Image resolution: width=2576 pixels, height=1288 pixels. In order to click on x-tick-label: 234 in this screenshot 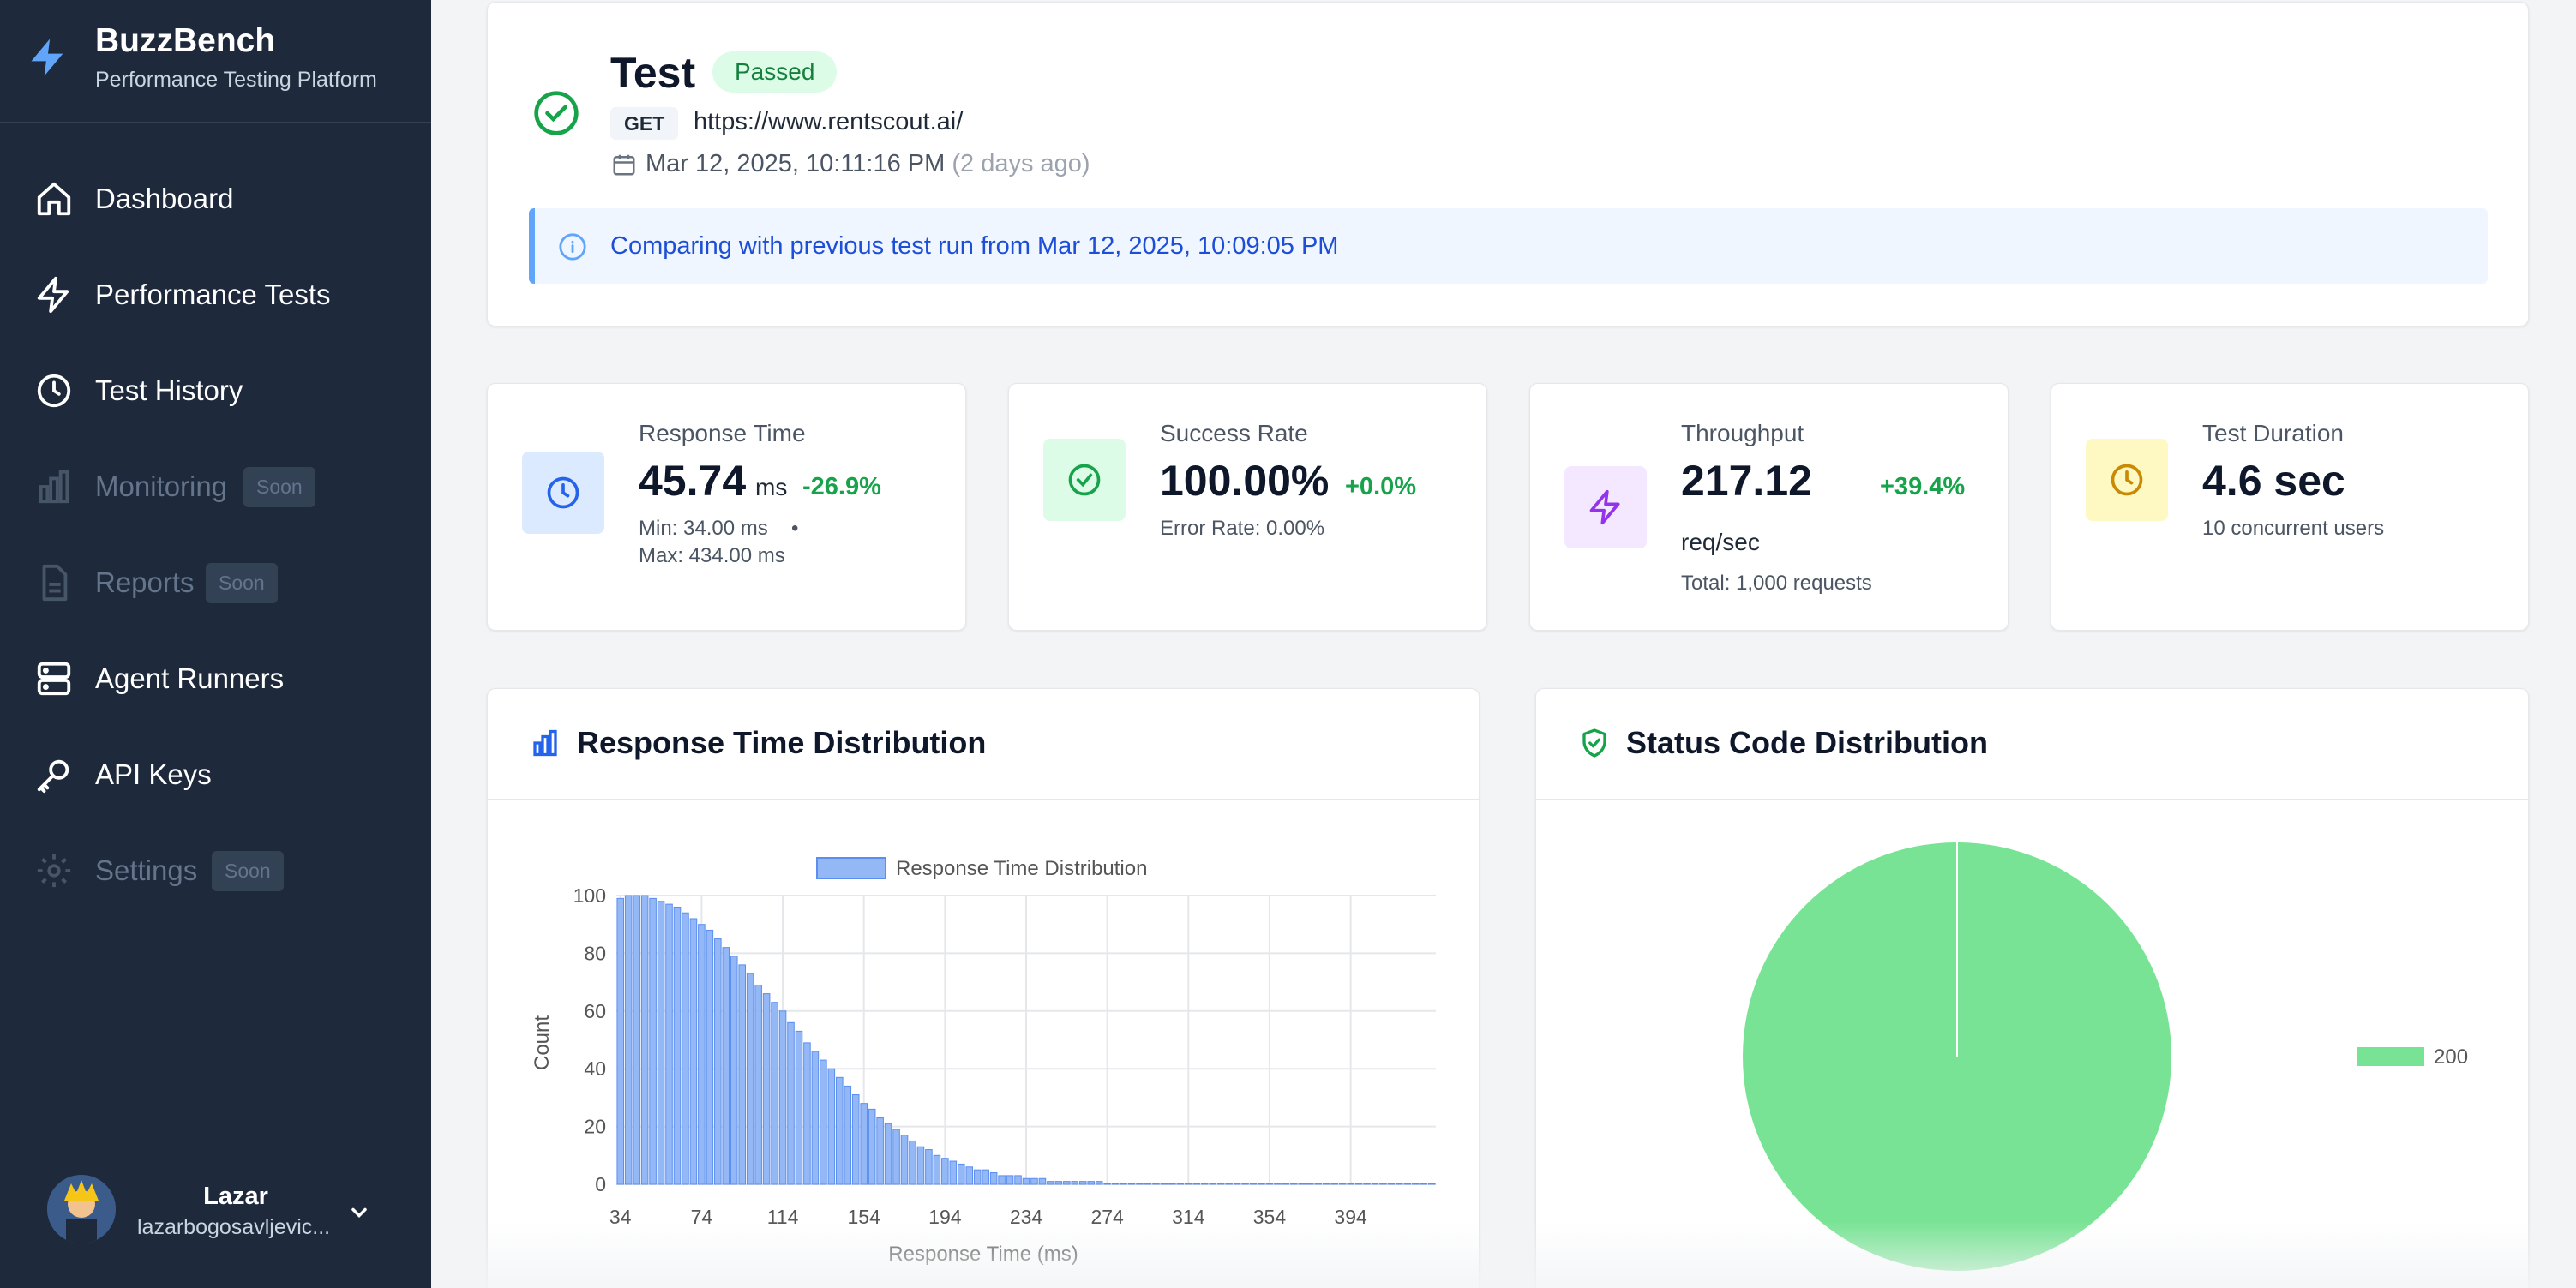, I will do `click(1026, 1217)`.